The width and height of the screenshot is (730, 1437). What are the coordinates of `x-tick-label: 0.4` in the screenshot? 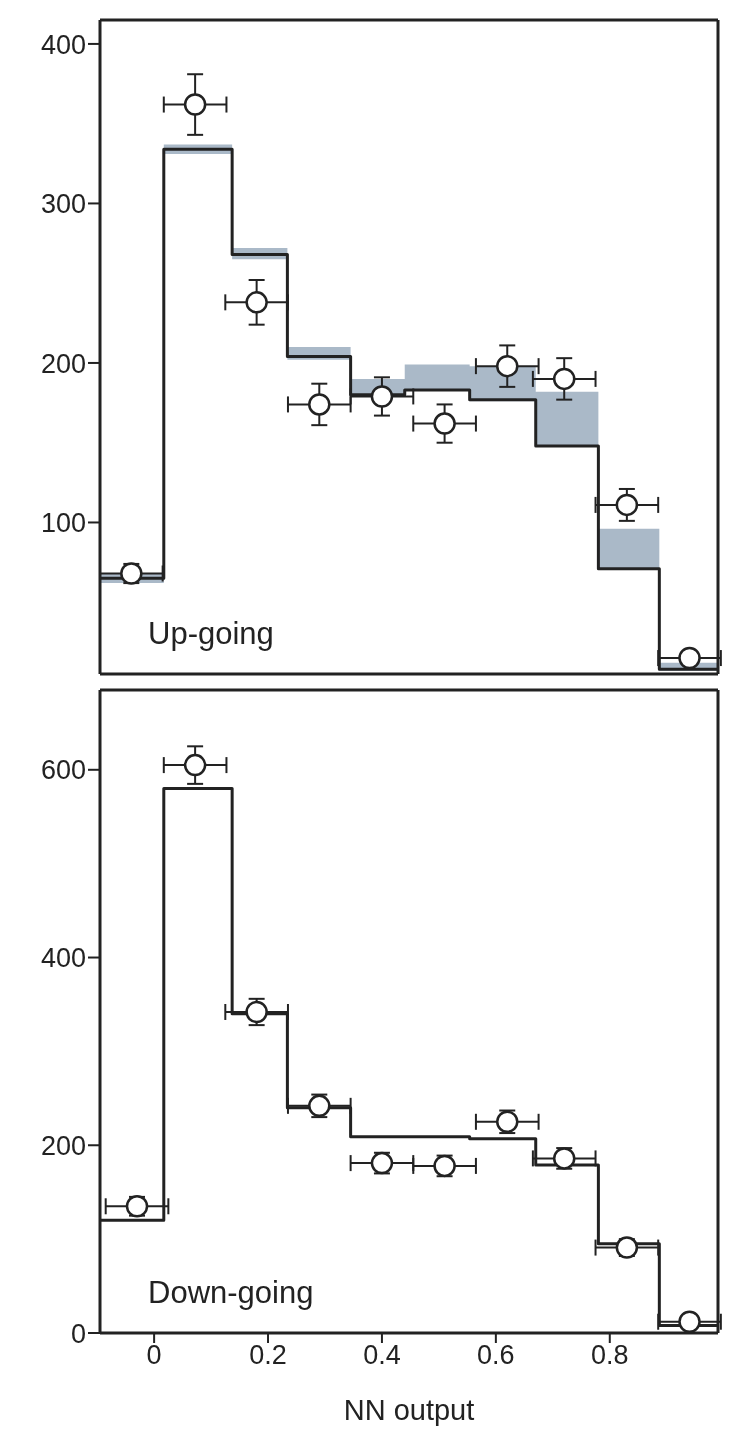 It's located at (382, 1355).